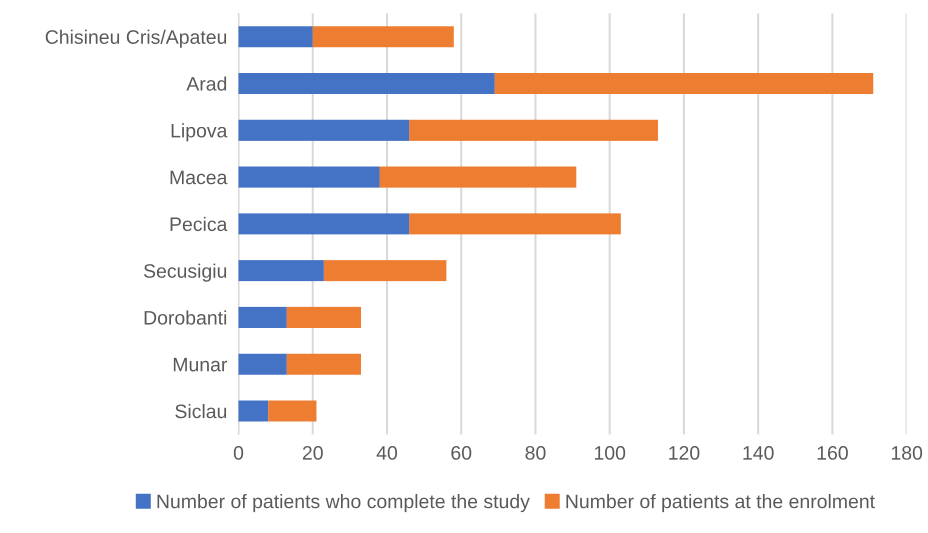 The width and height of the screenshot is (928, 533). What do you see at coordinates (206, 83) in the screenshot?
I see `y-tick-label: Arad` at bounding box center [206, 83].